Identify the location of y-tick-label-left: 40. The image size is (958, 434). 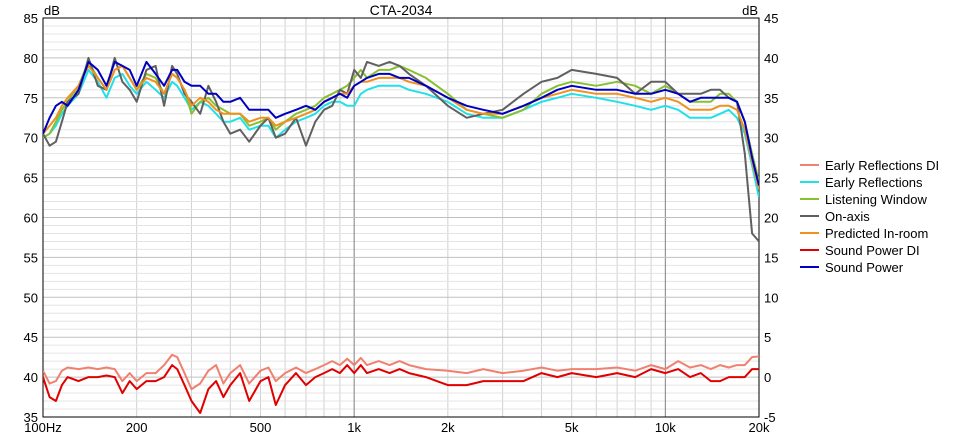
(31, 377).